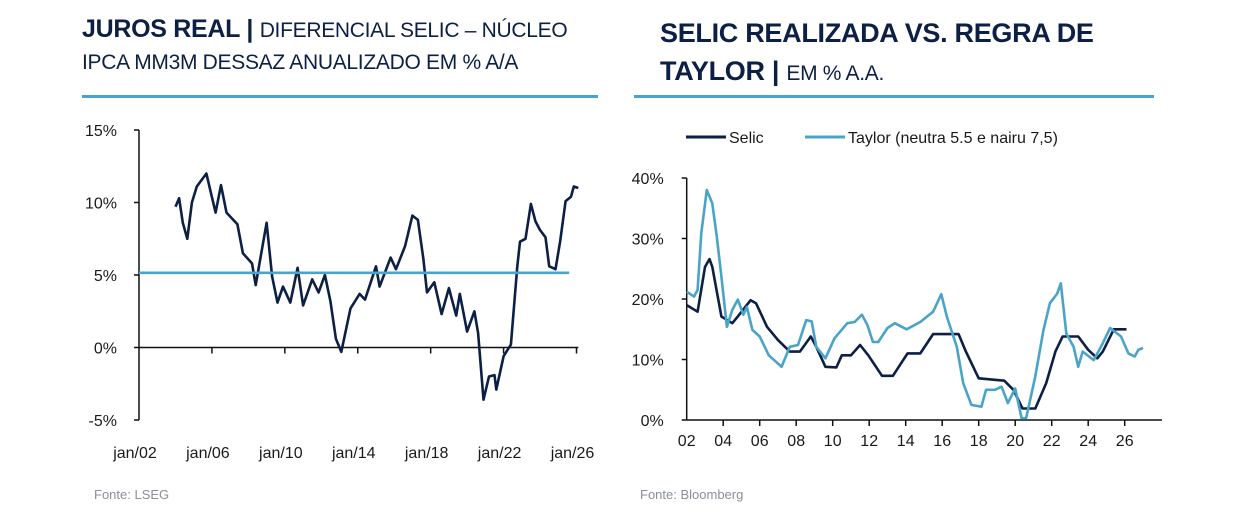 Image resolution: width=1240 pixels, height=520 pixels. I want to click on x-tick-label: 06, so click(760, 441).